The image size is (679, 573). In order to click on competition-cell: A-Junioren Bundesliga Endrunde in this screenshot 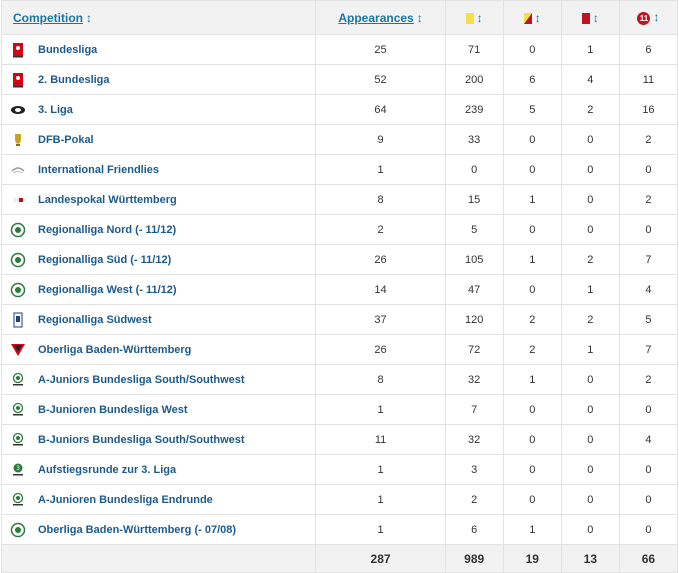, I will do `click(158, 499)`.